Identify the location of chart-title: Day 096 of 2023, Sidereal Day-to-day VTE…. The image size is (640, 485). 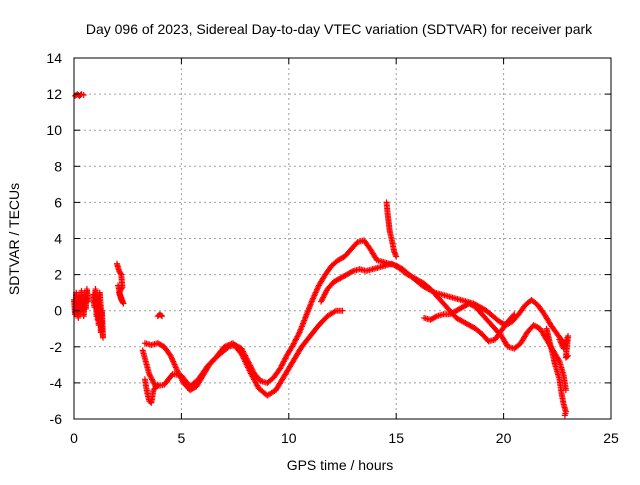
(339, 29).